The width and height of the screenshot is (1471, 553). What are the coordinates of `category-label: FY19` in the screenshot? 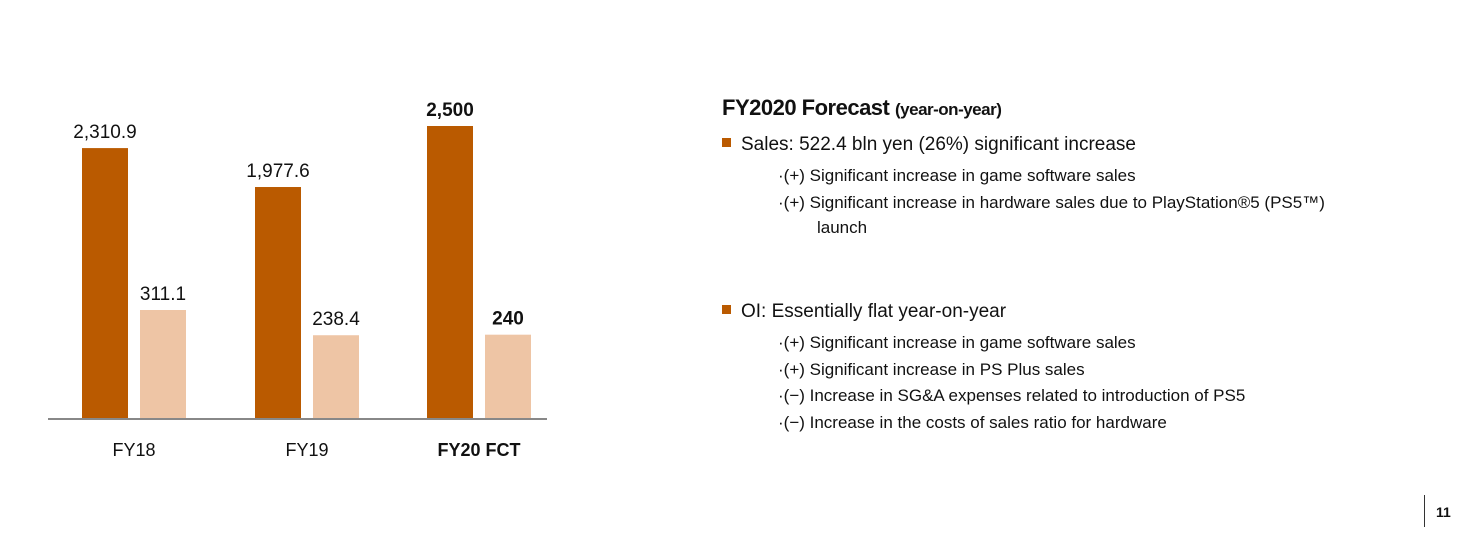 It's located at (306, 450).